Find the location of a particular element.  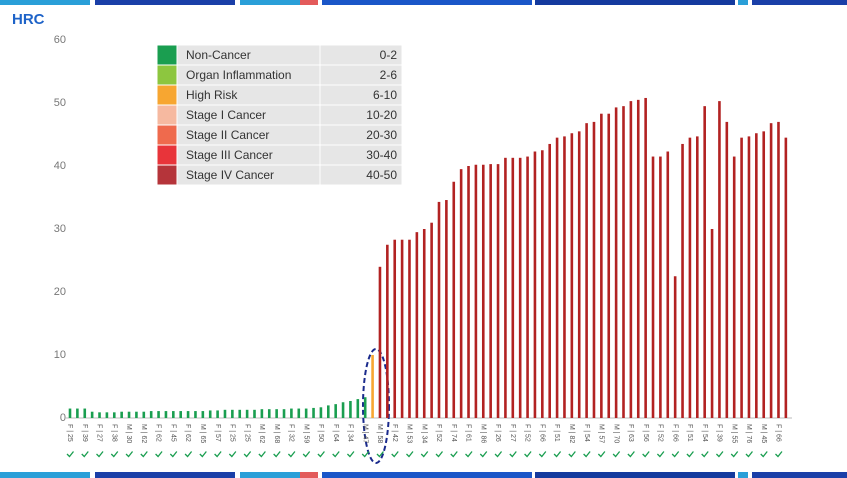

legend-name: Organ Inflammation is located at coordinates (238, 75).